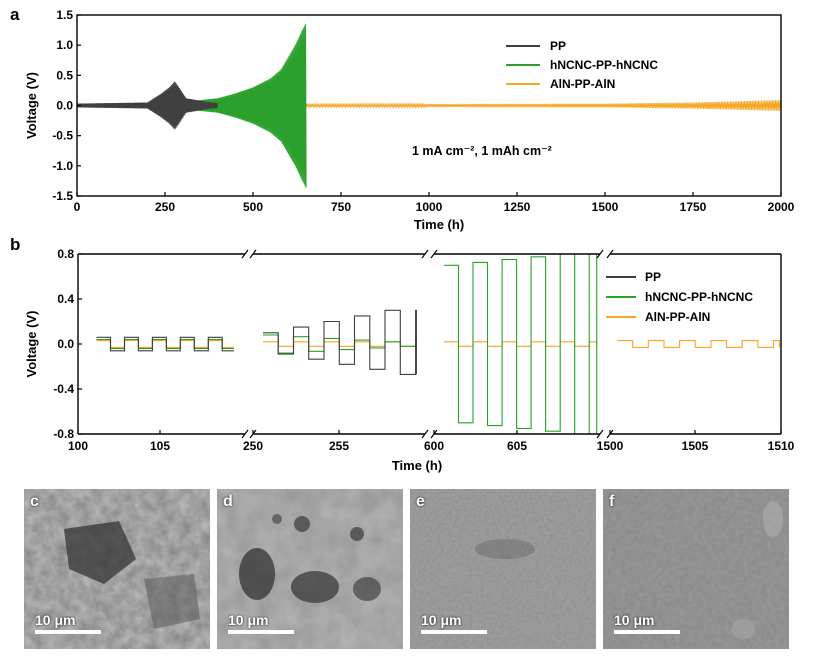 The height and width of the screenshot is (660, 816). I want to click on sem-texture-f, so click(696, 569).